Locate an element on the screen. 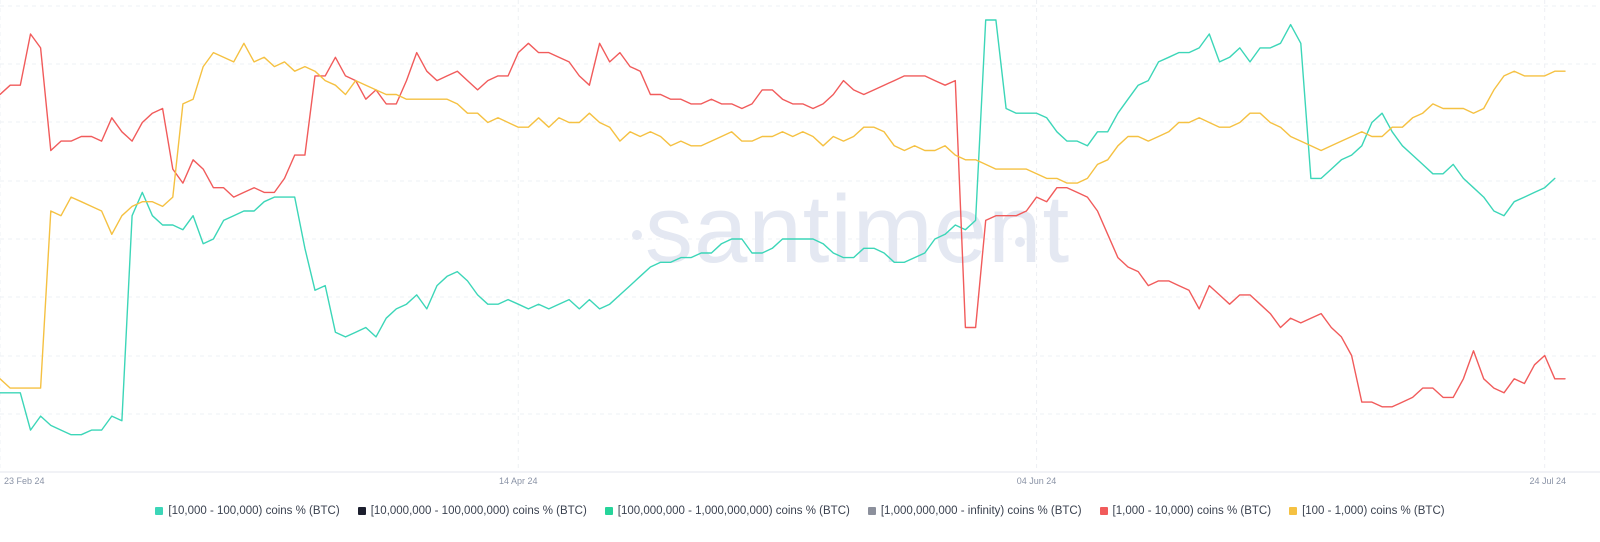  legend-label: [1,000 - 10,000) coins % (BTC) is located at coordinates (1192, 511).